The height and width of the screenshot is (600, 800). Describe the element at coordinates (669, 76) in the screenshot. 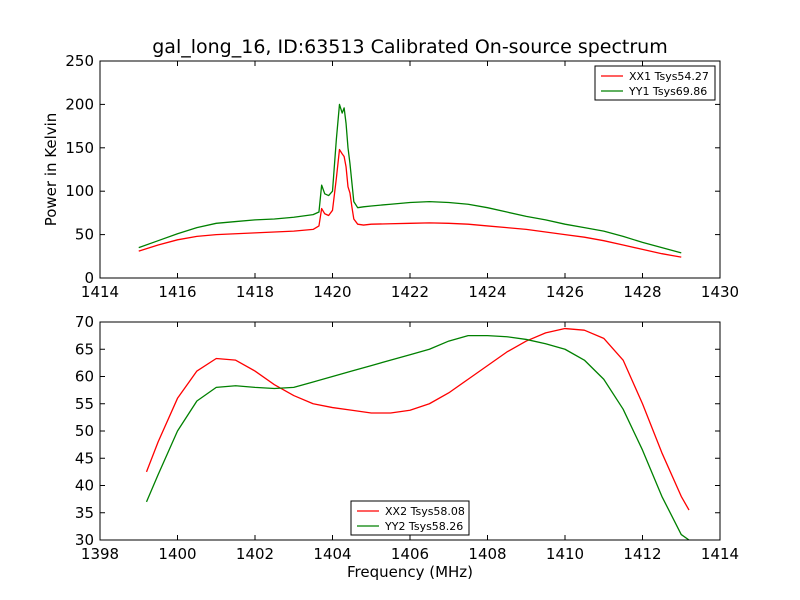

I see `legend-entry: XX1 Tsys54.27` at that location.